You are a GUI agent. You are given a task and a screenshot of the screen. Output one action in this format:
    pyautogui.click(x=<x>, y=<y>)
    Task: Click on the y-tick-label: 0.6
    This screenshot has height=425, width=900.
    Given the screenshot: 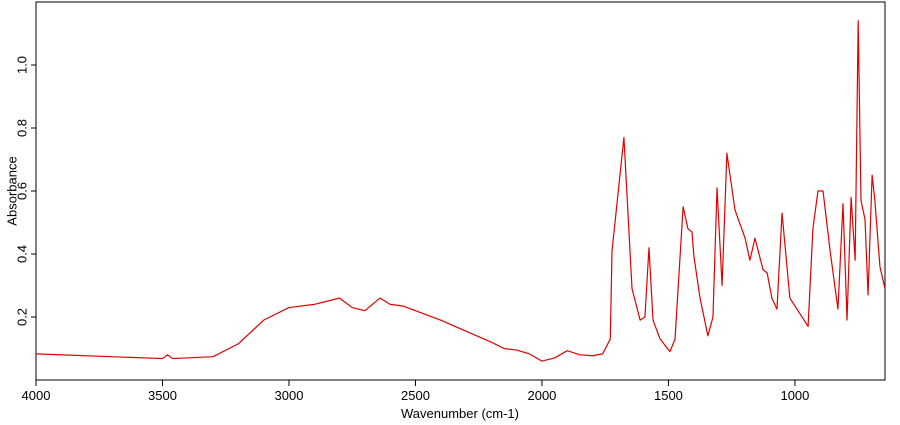 What is the action you would take?
    pyautogui.click(x=21, y=191)
    